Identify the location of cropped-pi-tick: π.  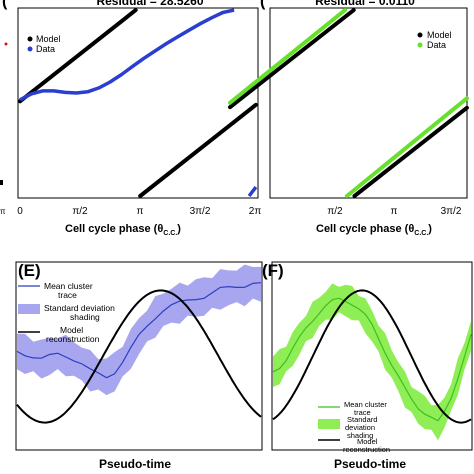
(3, 211).